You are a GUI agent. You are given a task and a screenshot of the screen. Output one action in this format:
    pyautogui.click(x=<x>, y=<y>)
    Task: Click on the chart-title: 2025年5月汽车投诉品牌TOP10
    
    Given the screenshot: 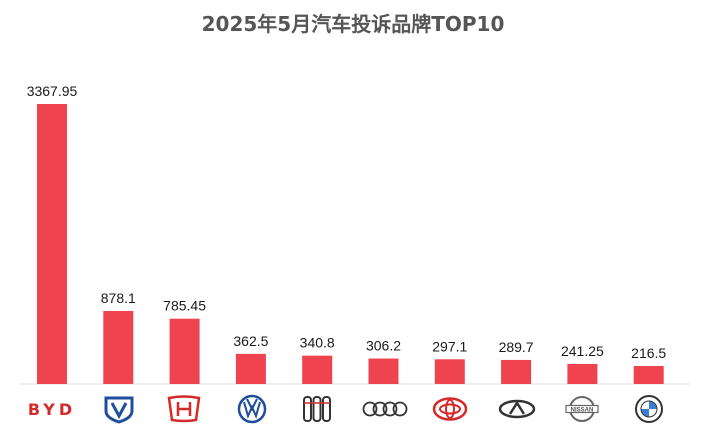 What is the action you would take?
    pyautogui.click(x=353, y=24)
    